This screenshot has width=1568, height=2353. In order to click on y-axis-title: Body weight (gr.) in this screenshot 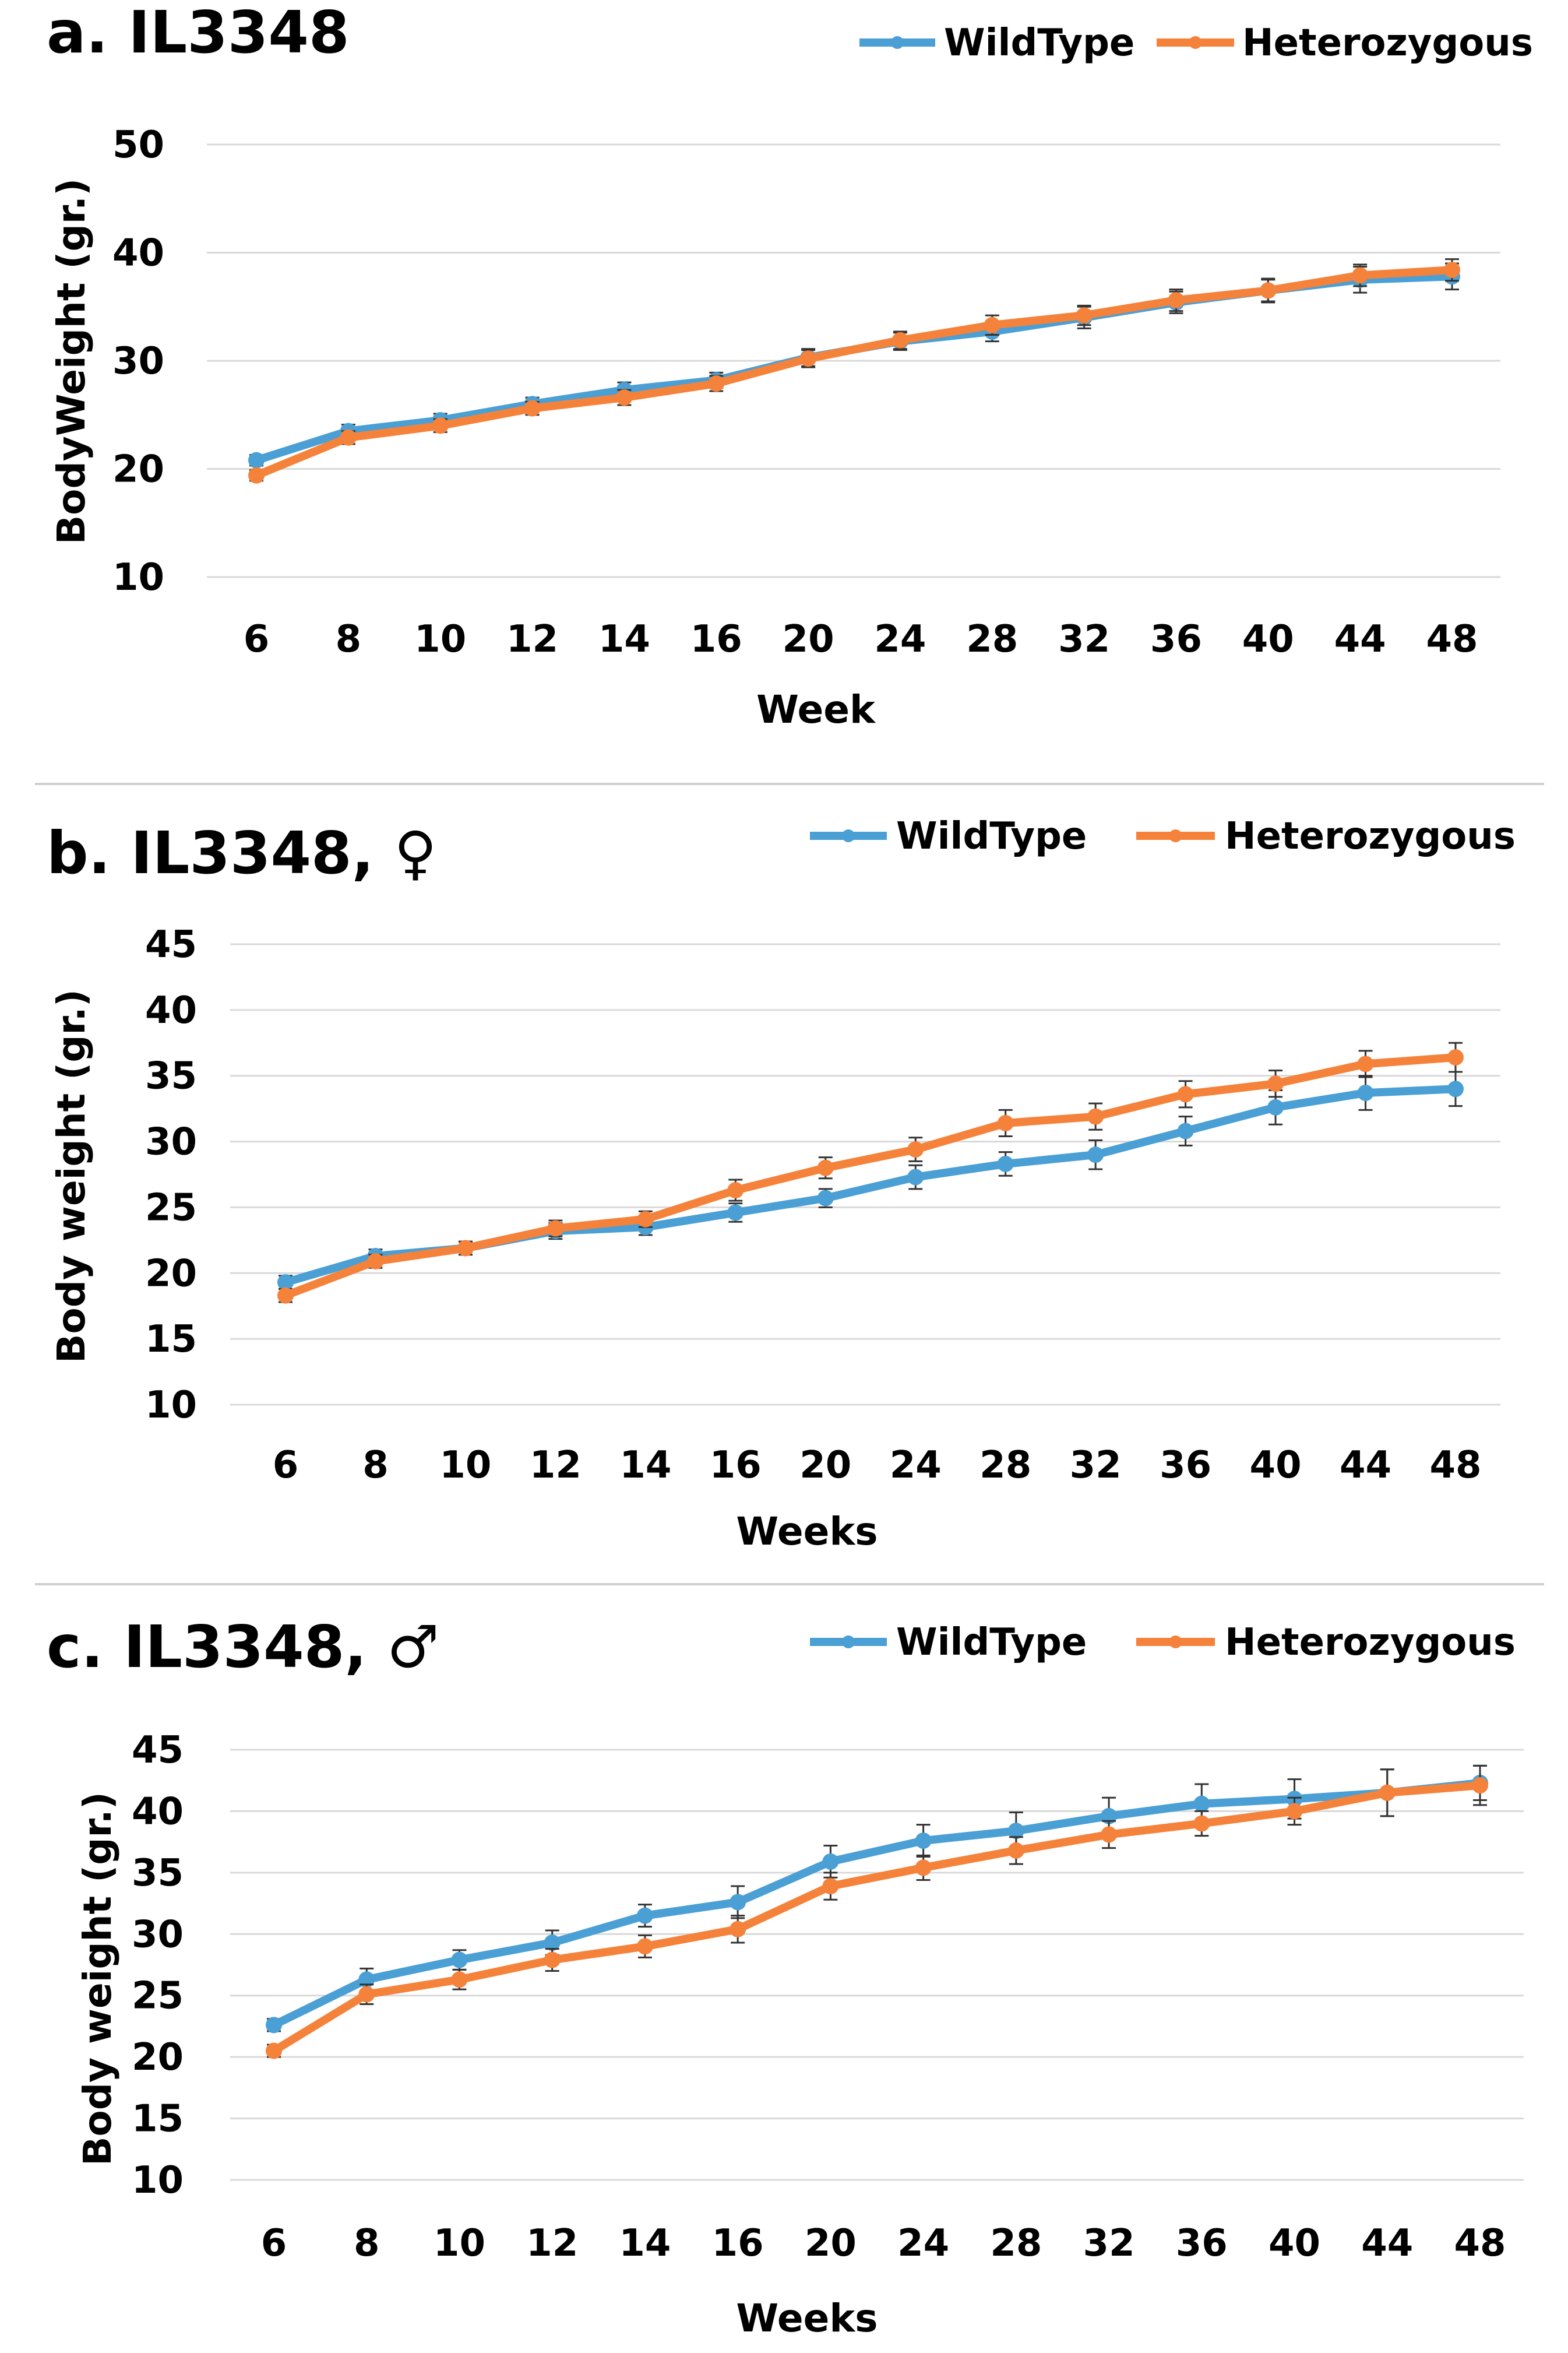, I will do `click(97, 1979)`.